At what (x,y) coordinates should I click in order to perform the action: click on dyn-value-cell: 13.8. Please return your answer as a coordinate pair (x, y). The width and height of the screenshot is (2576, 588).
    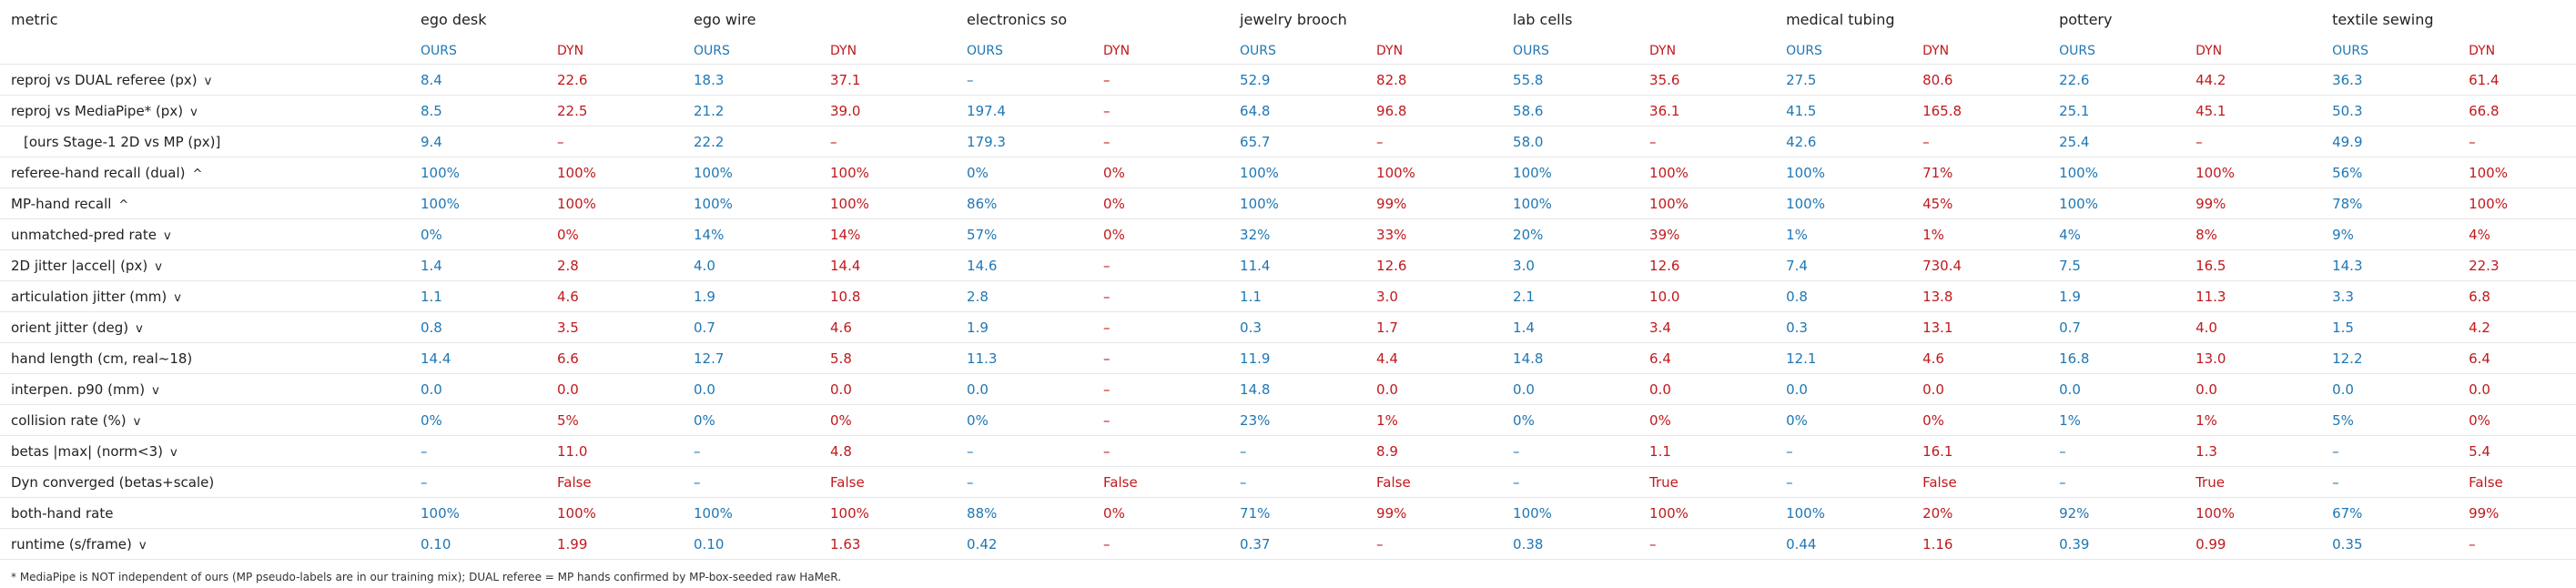
    Looking at the image, I should click on (1980, 296).